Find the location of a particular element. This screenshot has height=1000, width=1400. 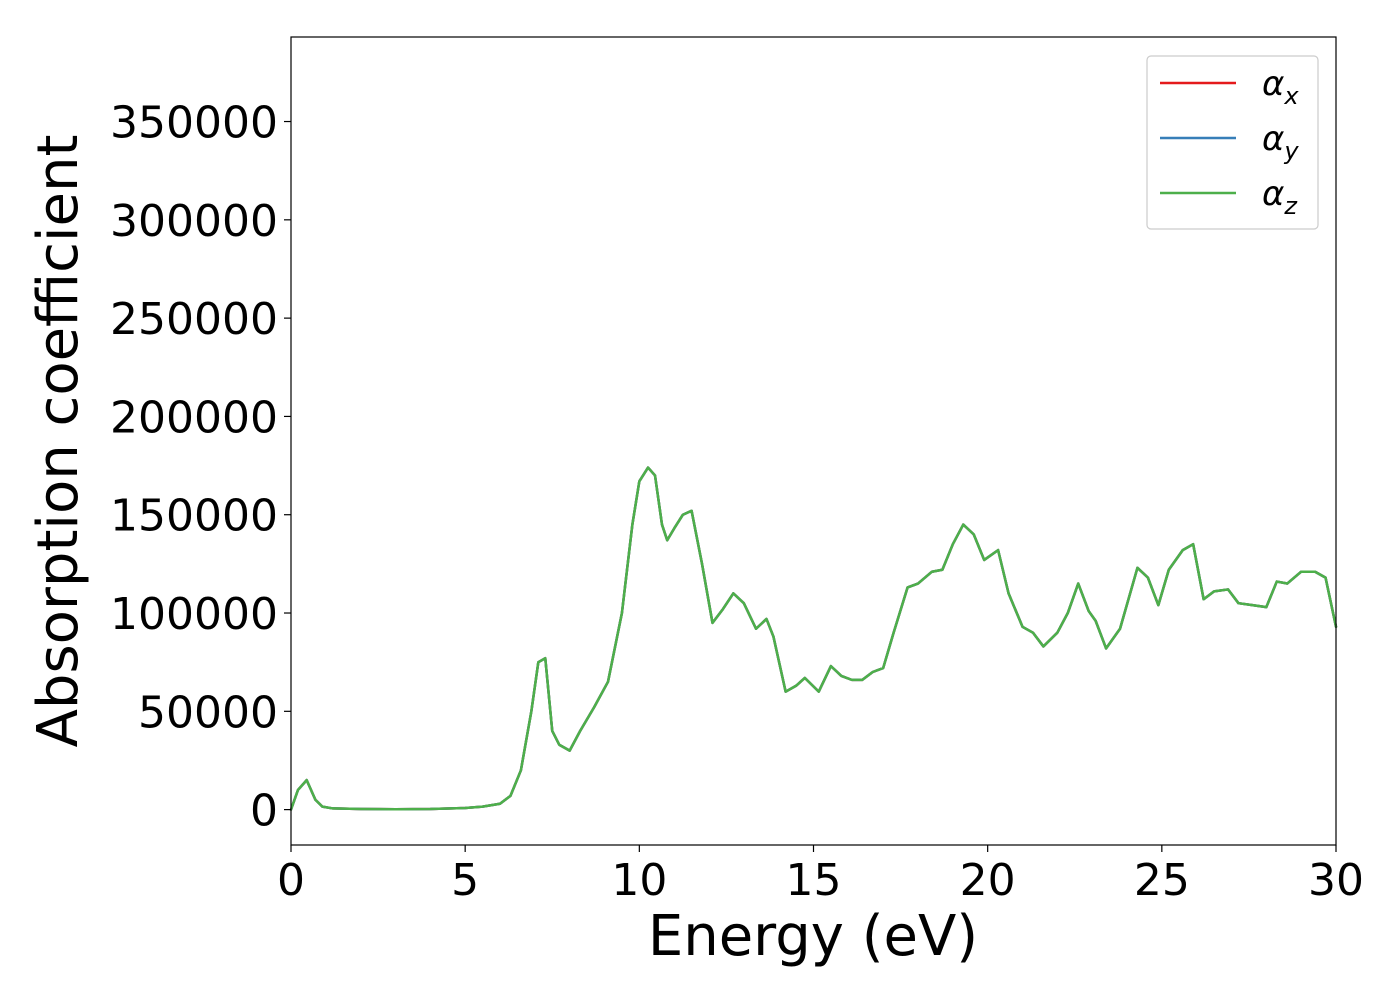

y-tick-label: 200000 is located at coordinates (194, 417).